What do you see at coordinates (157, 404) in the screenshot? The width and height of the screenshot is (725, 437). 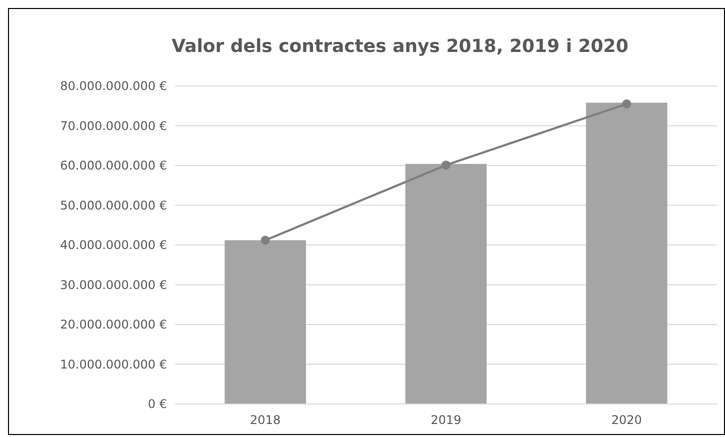 I see `y-tick-label: 0 €` at bounding box center [157, 404].